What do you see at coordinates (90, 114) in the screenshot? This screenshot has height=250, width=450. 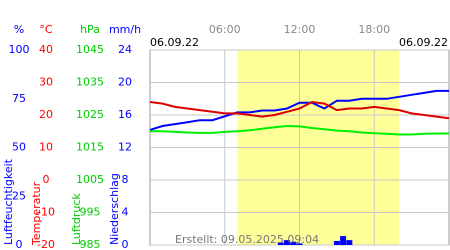 I see `y-tick-label: 1025` at bounding box center [90, 114].